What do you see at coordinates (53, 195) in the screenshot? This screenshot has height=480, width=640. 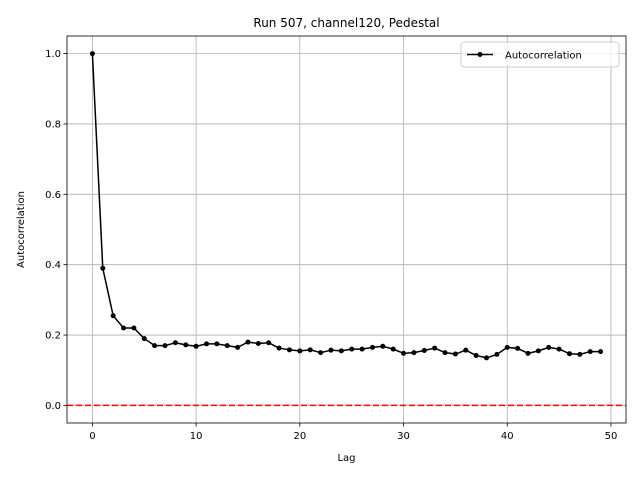 I see `y-tick-label: 0.6` at bounding box center [53, 195].